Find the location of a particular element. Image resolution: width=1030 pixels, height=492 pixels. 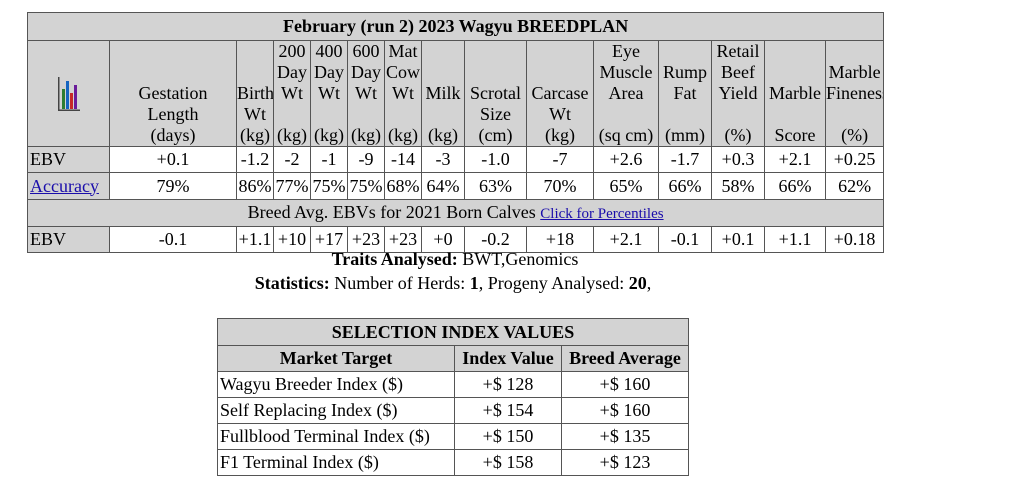

traits-label: Traits Analysed: is located at coordinates (394, 259).